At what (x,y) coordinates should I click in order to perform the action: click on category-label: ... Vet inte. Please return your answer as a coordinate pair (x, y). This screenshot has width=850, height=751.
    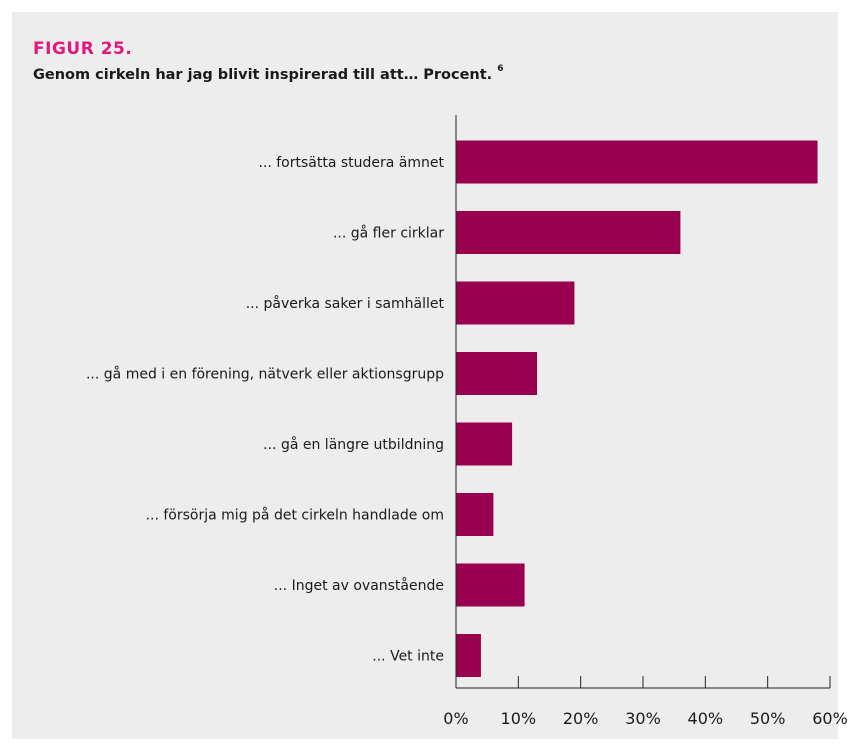
    Looking at the image, I should click on (408, 657).